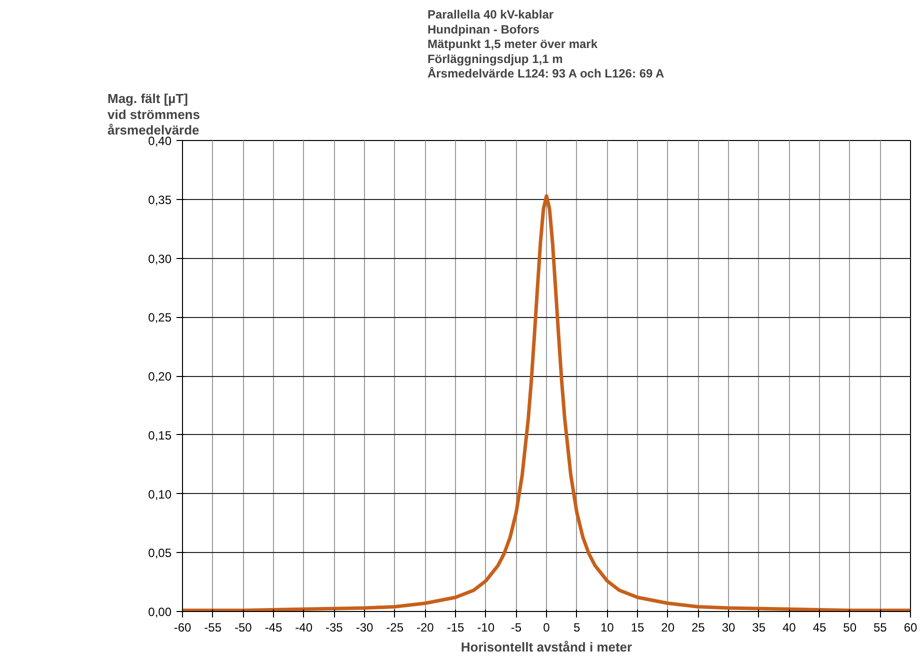 The width and height of the screenshot is (921, 657). Describe the element at coordinates (183, 627) in the screenshot. I see `x-tick-label: -60` at that location.